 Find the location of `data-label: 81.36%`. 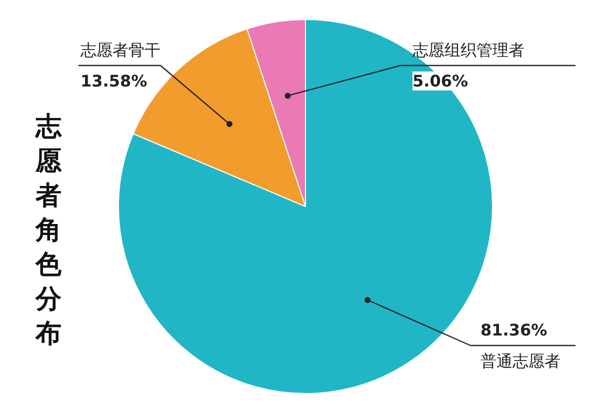

data-label: 81.36% is located at coordinates (514, 330).